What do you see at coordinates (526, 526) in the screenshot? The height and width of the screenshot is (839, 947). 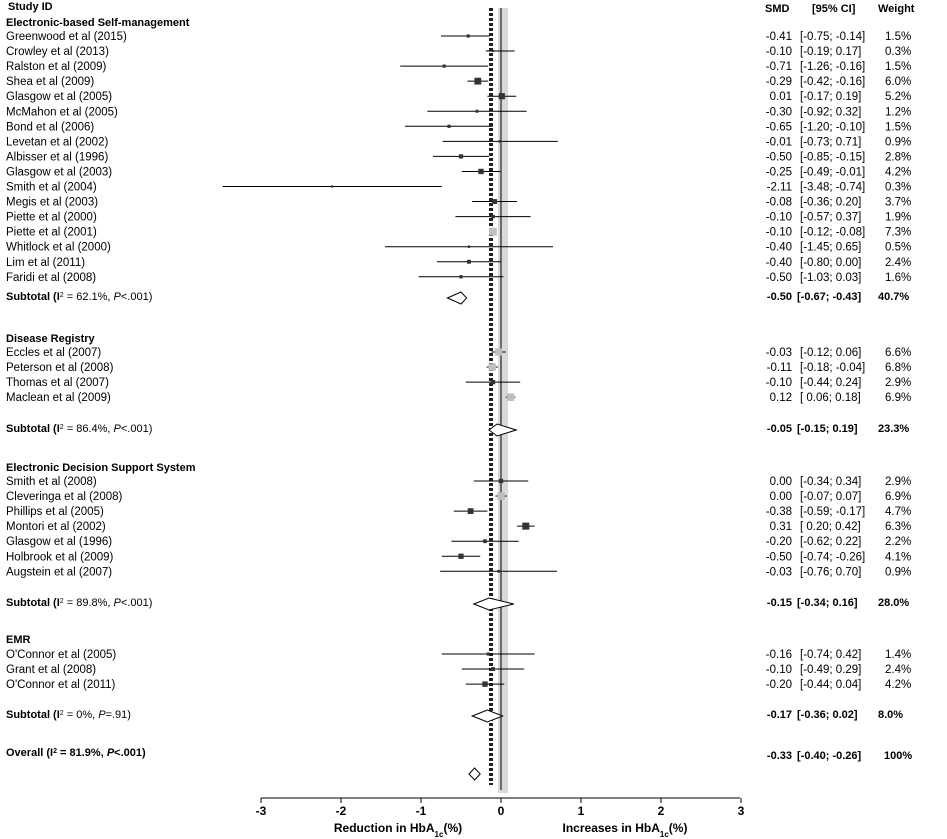 I see `study-2-3-point` at bounding box center [526, 526].